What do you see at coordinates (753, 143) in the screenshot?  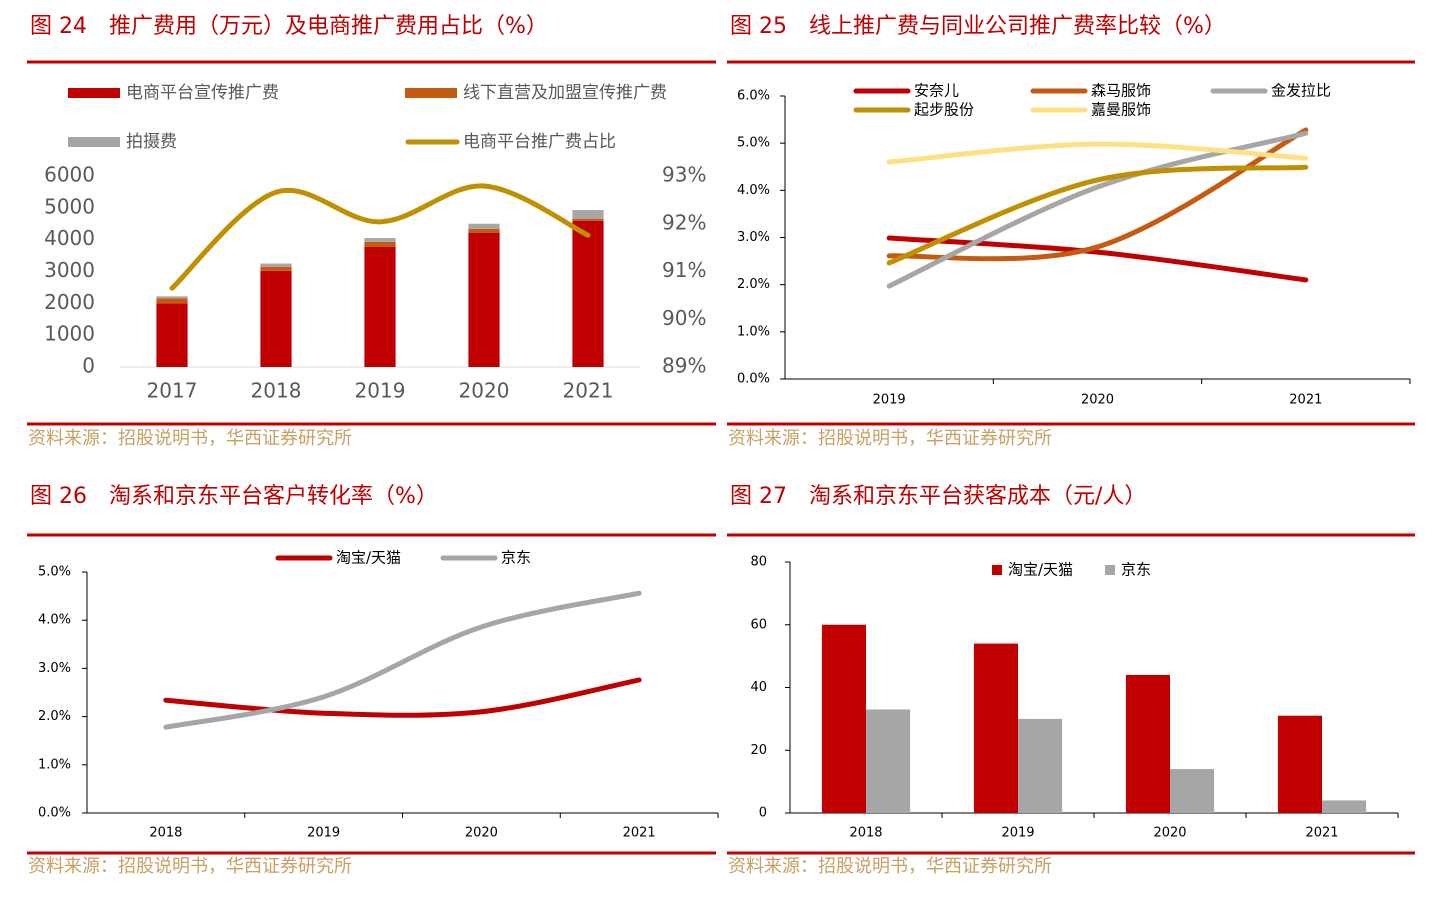 I see `y-tick-label: 5.0%` at bounding box center [753, 143].